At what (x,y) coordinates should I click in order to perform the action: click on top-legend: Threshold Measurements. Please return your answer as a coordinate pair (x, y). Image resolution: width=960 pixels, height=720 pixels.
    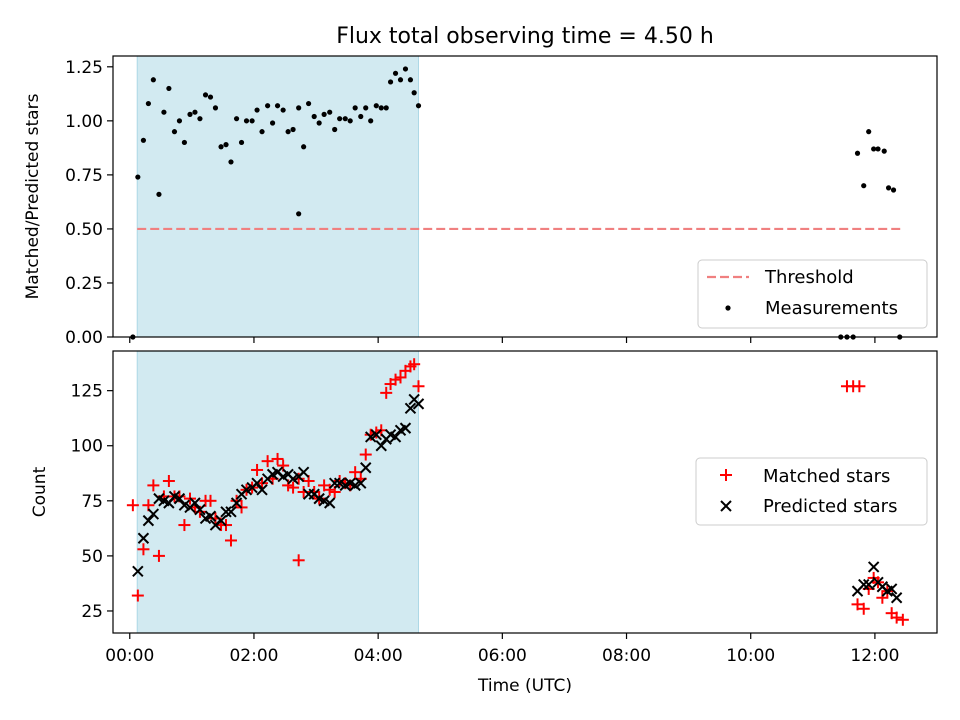
    Looking at the image, I should click on (812, 294).